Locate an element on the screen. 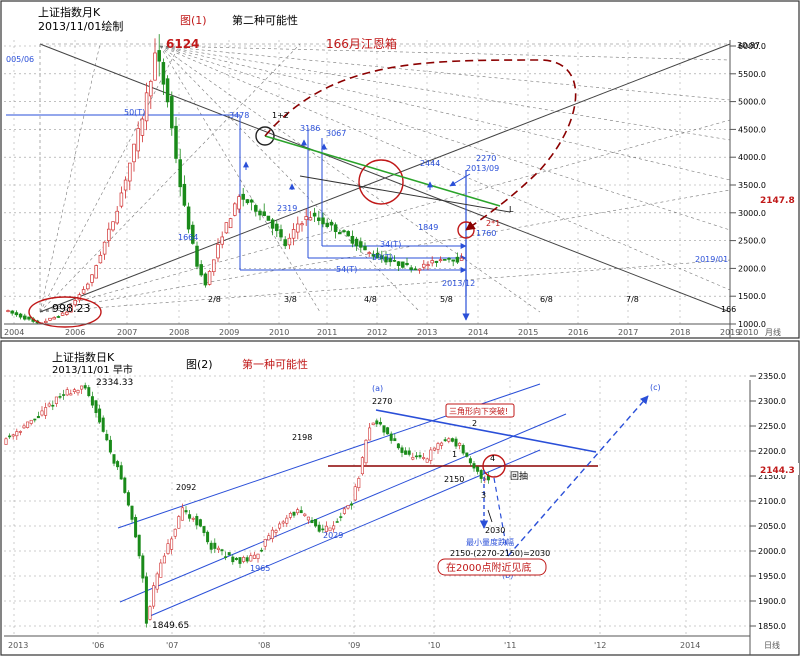 The height and width of the screenshot is (656, 800). top-last-price: 2147.8 is located at coordinates (777, 201).